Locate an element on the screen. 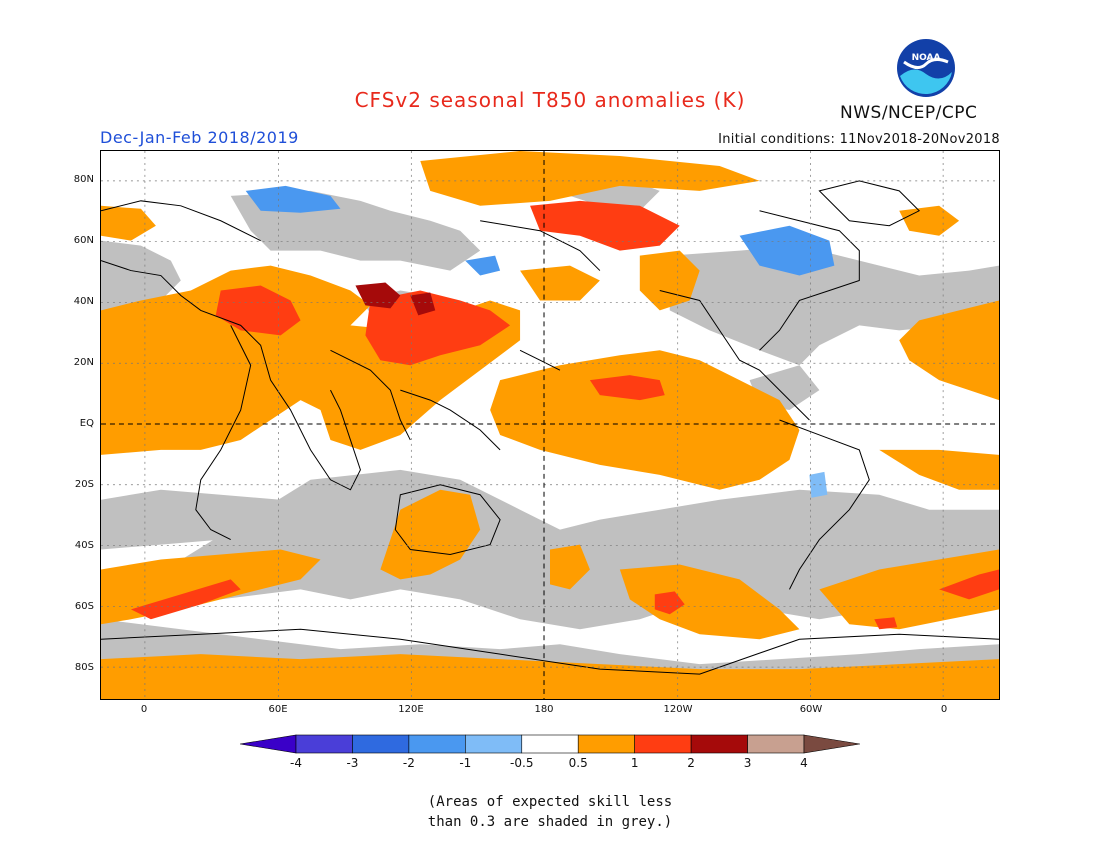 Image resolution: width=1100 pixels, height=850 pixels. lon-label-180: 180 is located at coordinates (544, 709).